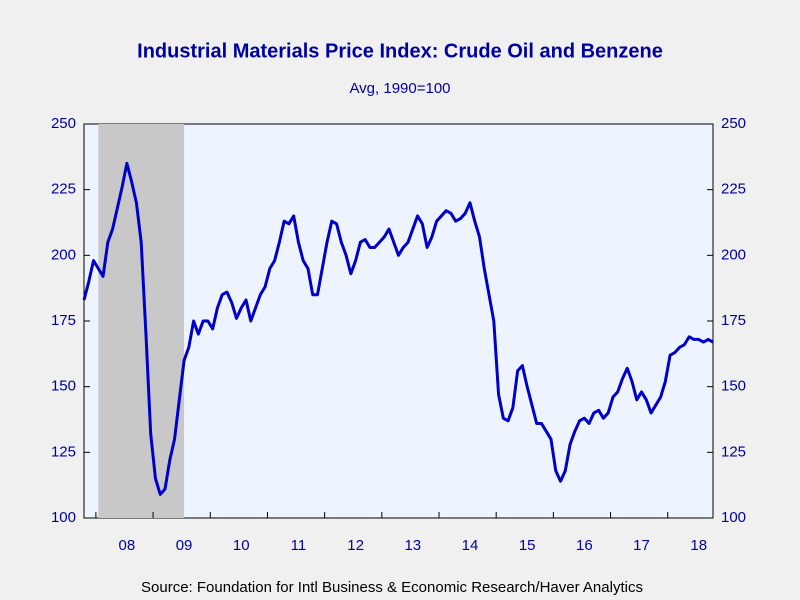  I want to click on y2-tick-label: 100, so click(733, 517).